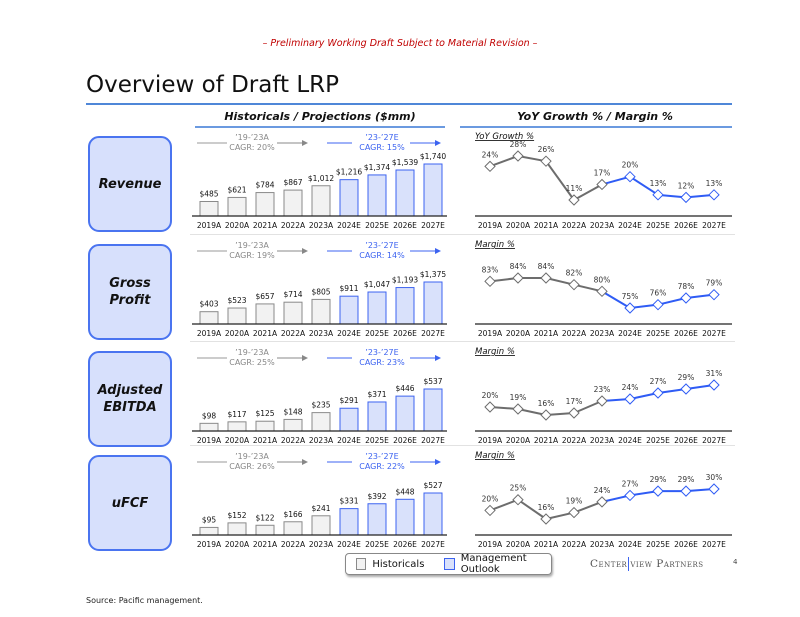 The image size is (800, 617). Describe the element at coordinates (686, 185) in the screenshot. I see `data-point-label: 12%` at that location.